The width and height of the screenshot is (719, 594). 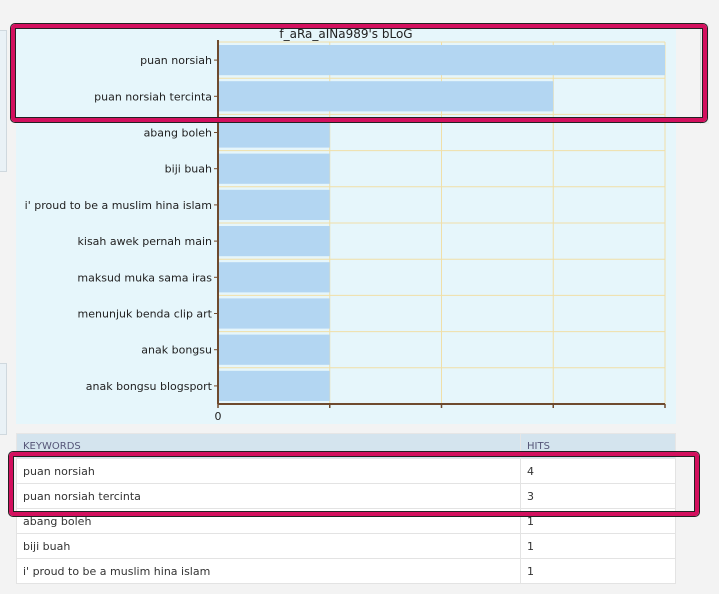 I want to click on category-label: puan norsiah, so click(x=176, y=60).